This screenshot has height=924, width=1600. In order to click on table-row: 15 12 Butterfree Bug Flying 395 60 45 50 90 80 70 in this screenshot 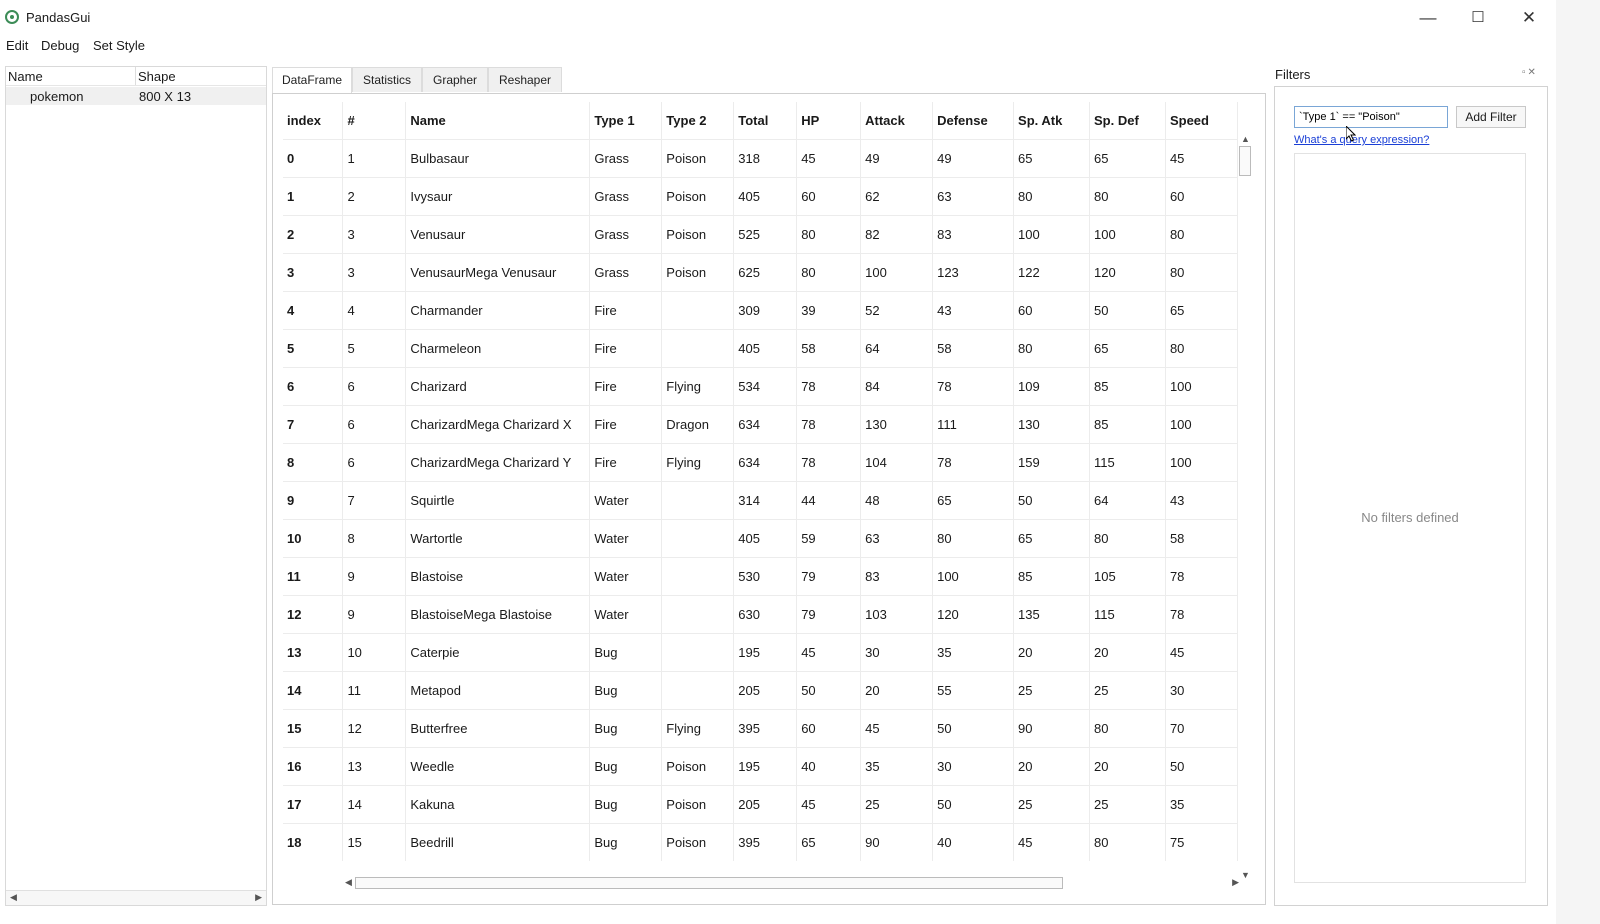, I will do `click(760, 728)`.